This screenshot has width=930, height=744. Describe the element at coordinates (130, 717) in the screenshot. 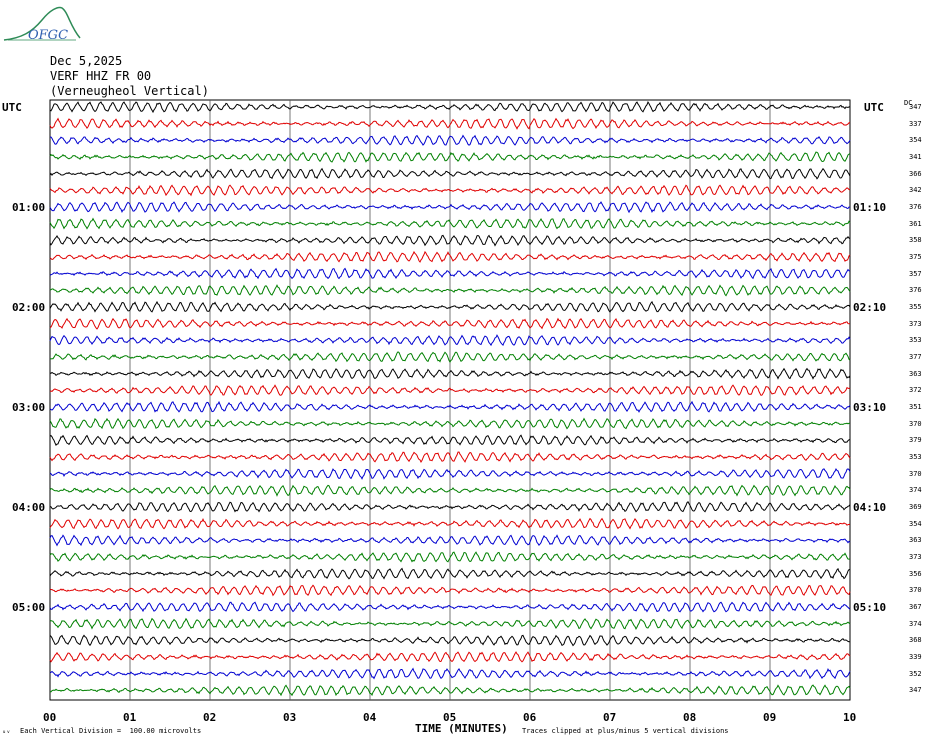

I see `x-tick-label: 01` at that location.